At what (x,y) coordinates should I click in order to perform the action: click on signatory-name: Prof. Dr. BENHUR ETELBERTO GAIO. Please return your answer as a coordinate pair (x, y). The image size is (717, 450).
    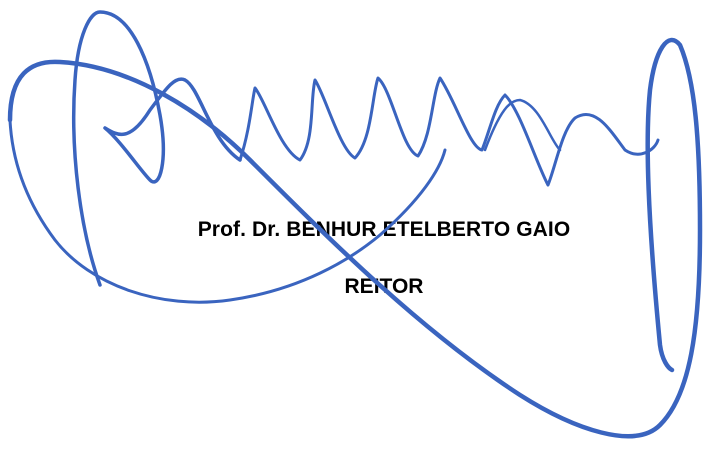
    Looking at the image, I should click on (384, 229).